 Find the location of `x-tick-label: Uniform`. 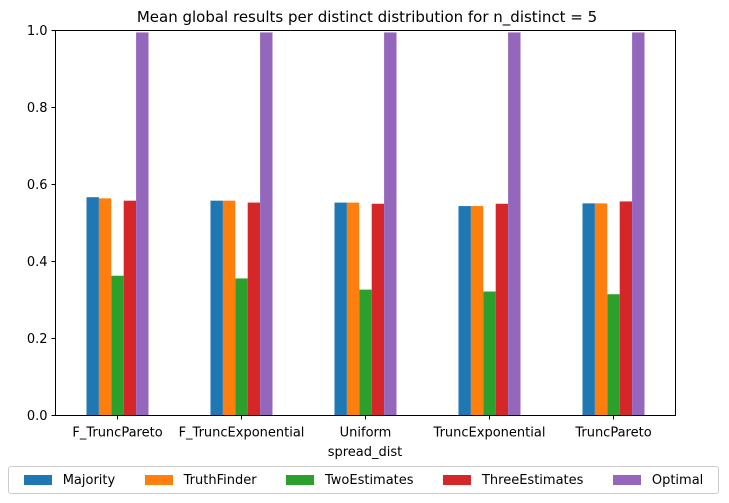

x-tick-label: Uniform is located at coordinates (366, 433).